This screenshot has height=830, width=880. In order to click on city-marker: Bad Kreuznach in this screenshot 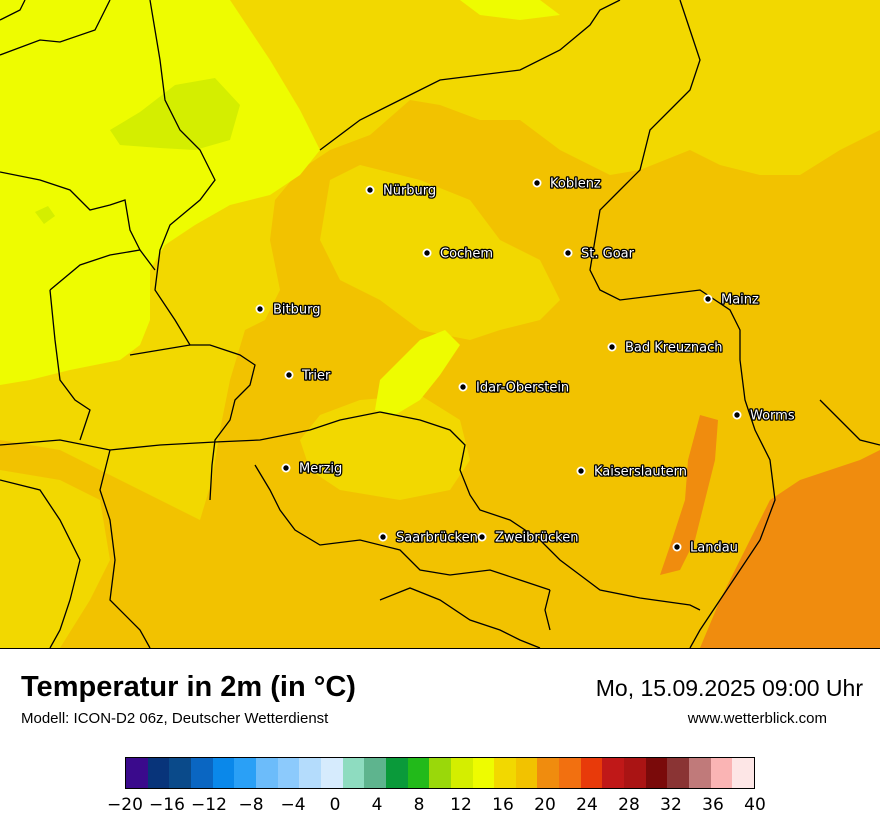, I will do `click(665, 348)`.